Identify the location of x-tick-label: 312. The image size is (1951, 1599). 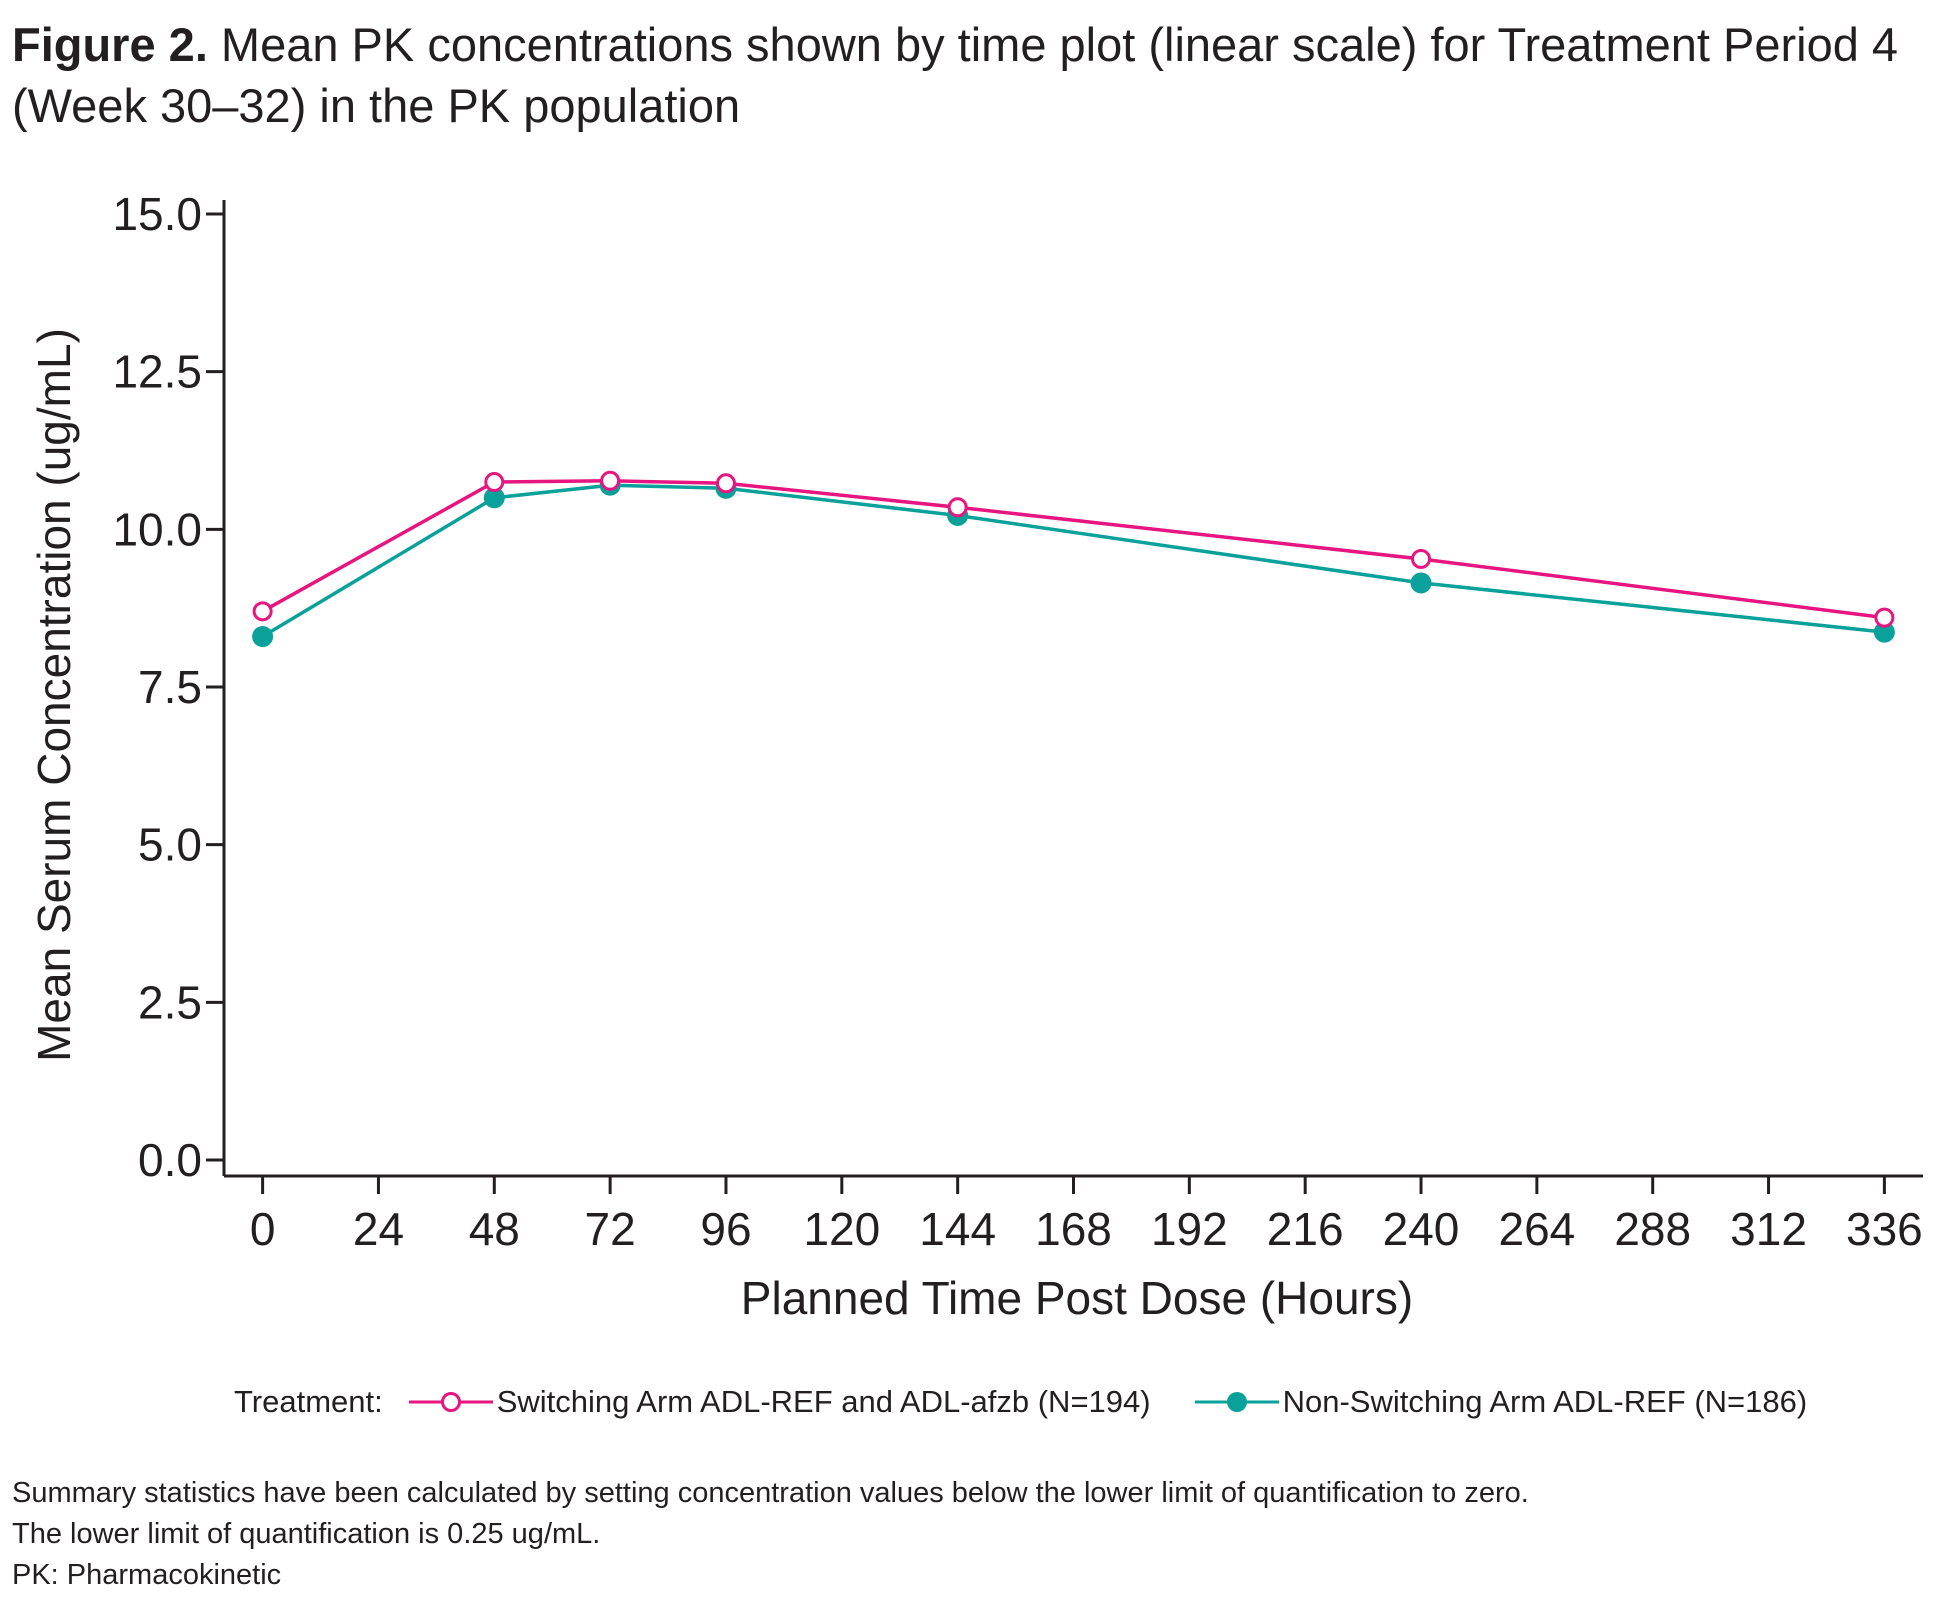
(1768, 1229).